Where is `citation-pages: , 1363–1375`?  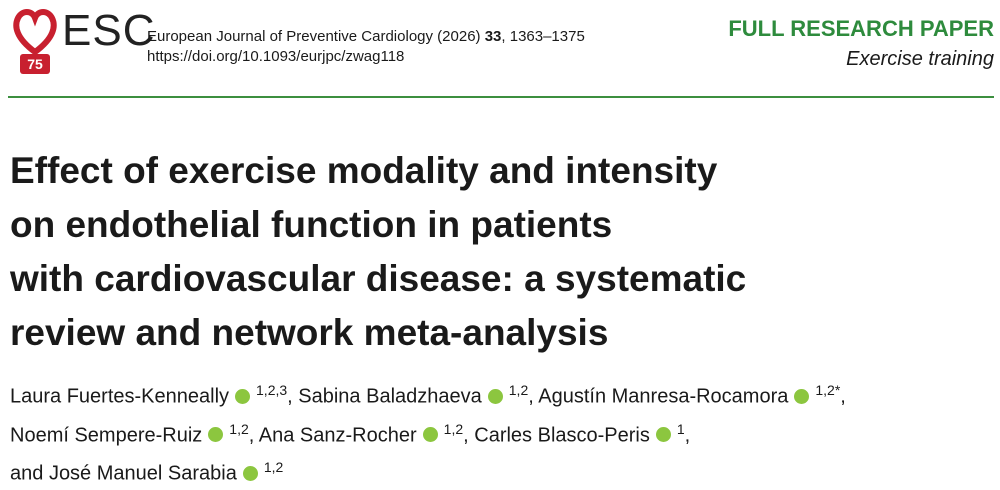 citation-pages: , 1363–1375 is located at coordinates (543, 36).